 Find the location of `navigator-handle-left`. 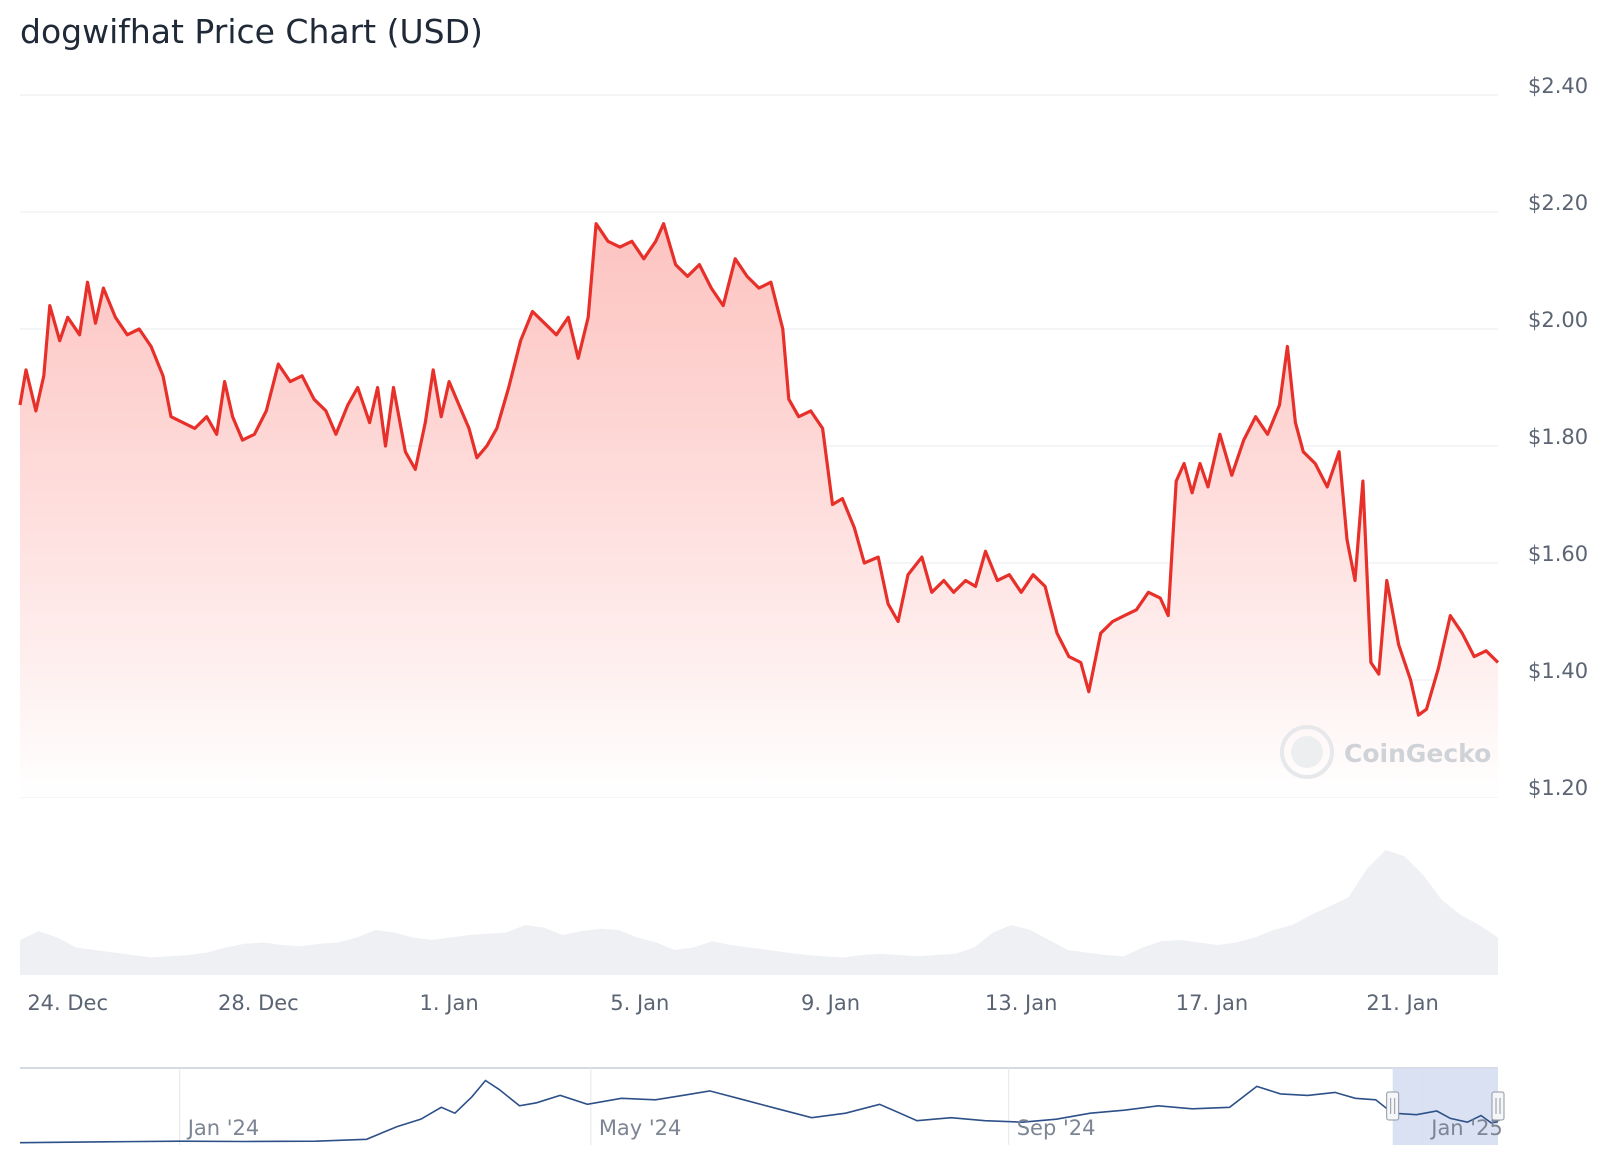

navigator-handle-left is located at coordinates (1393, 1106).